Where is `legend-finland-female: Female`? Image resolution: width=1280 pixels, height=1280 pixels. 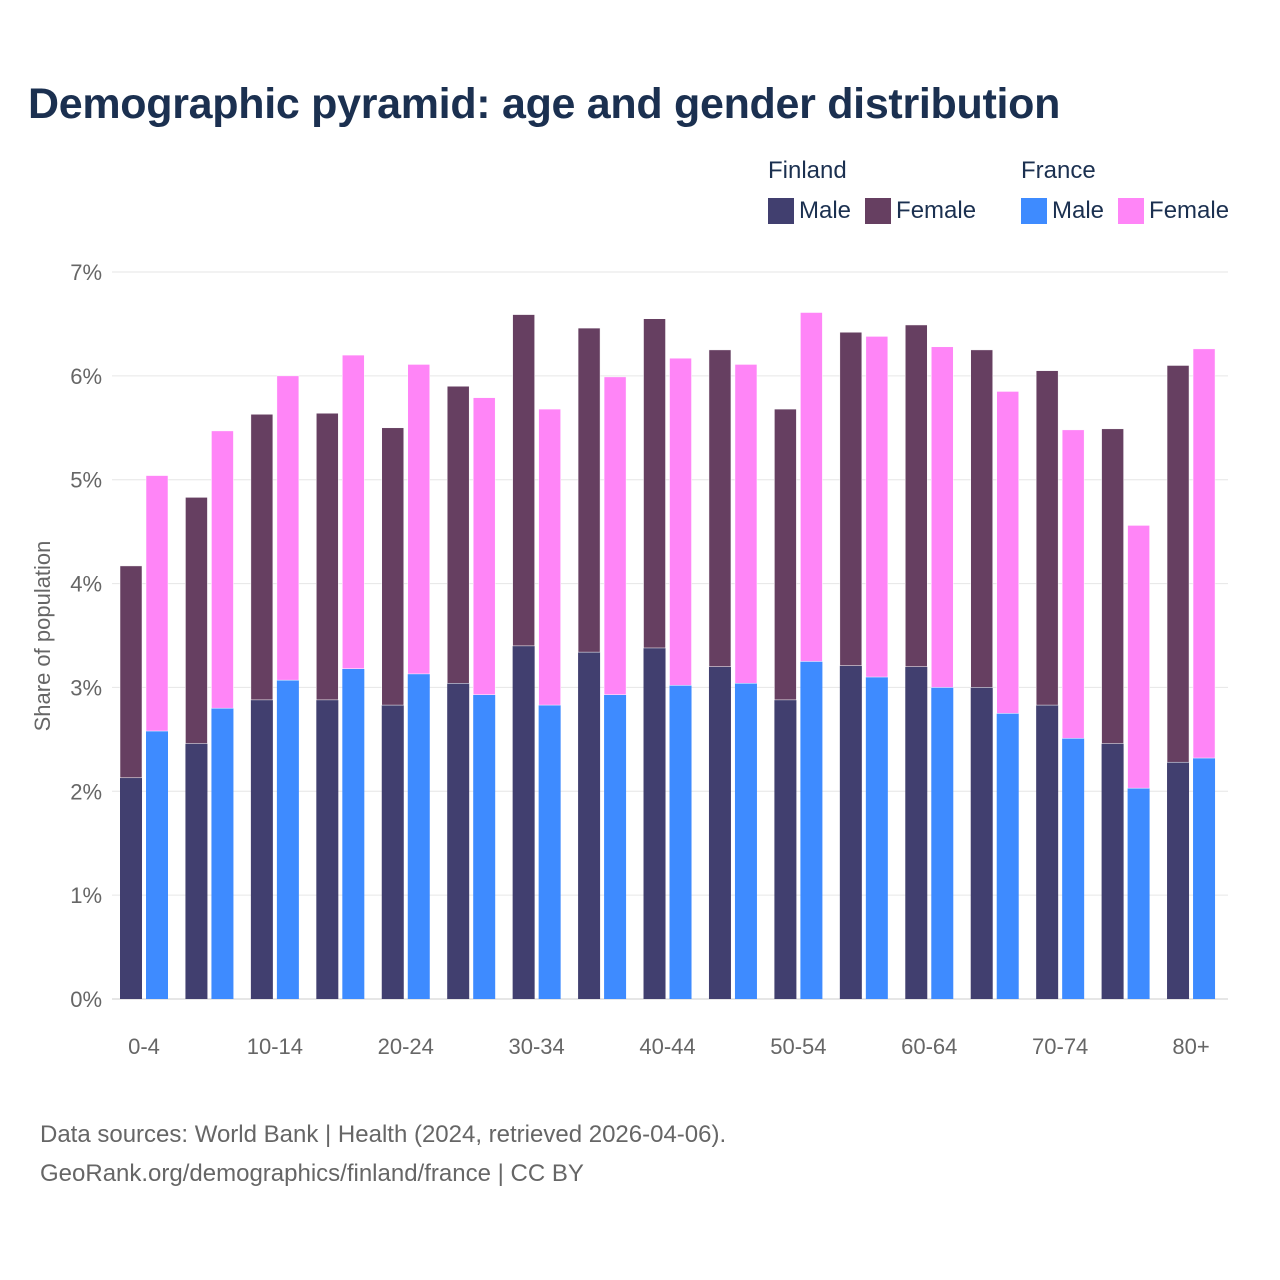
legend-finland-female: Female is located at coordinates (920, 211).